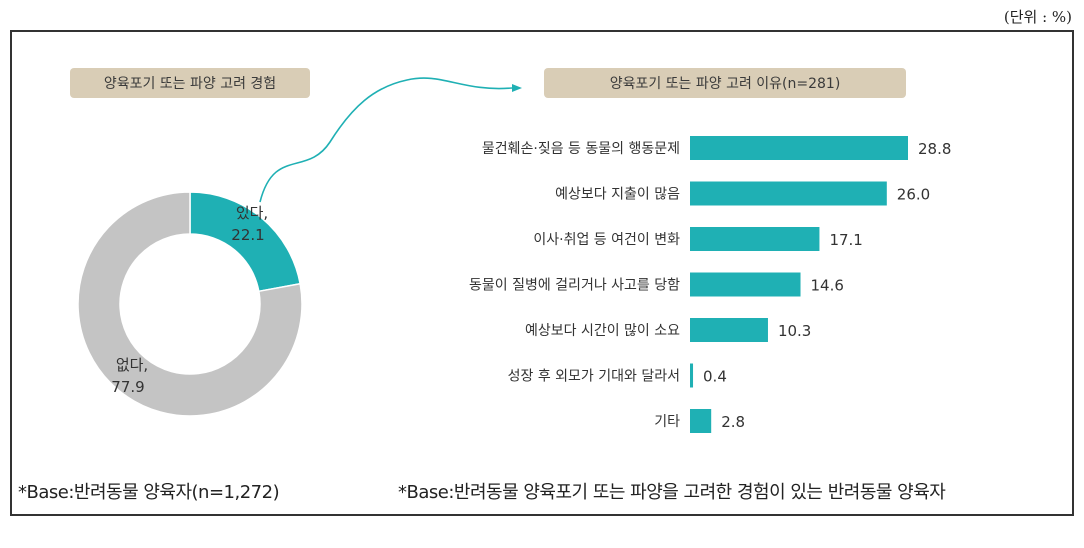  What do you see at coordinates (913, 195) in the screenshot?
I see `bar-value-label: 26.0` at bounding box center [913, 195].